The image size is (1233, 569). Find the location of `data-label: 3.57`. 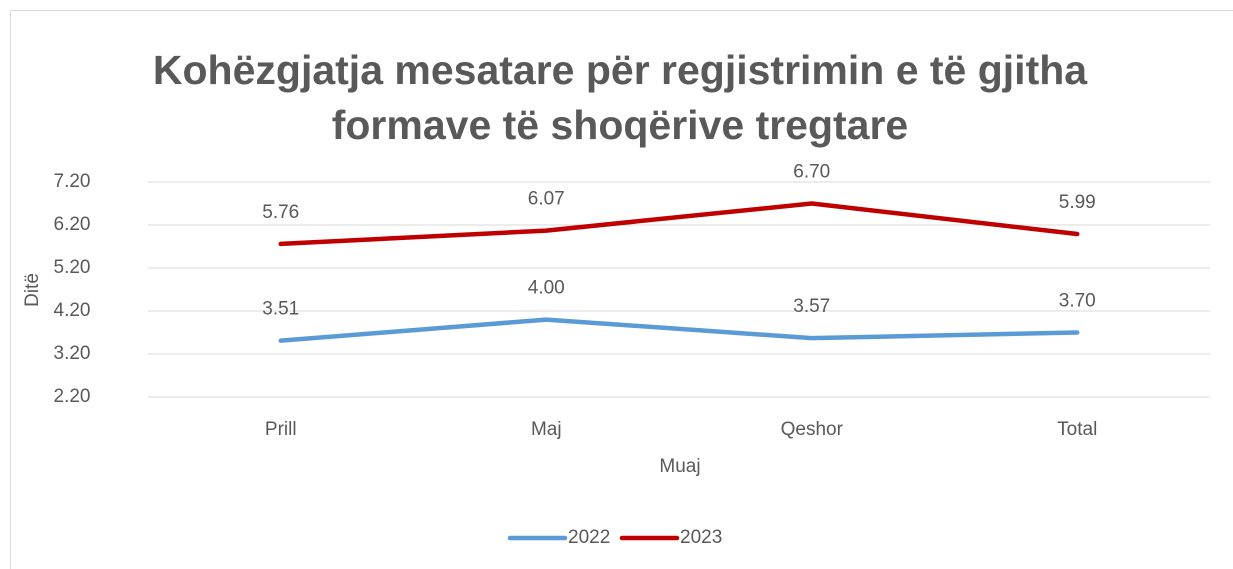

data-label: 3.57 is located at coordinates (811, 306).